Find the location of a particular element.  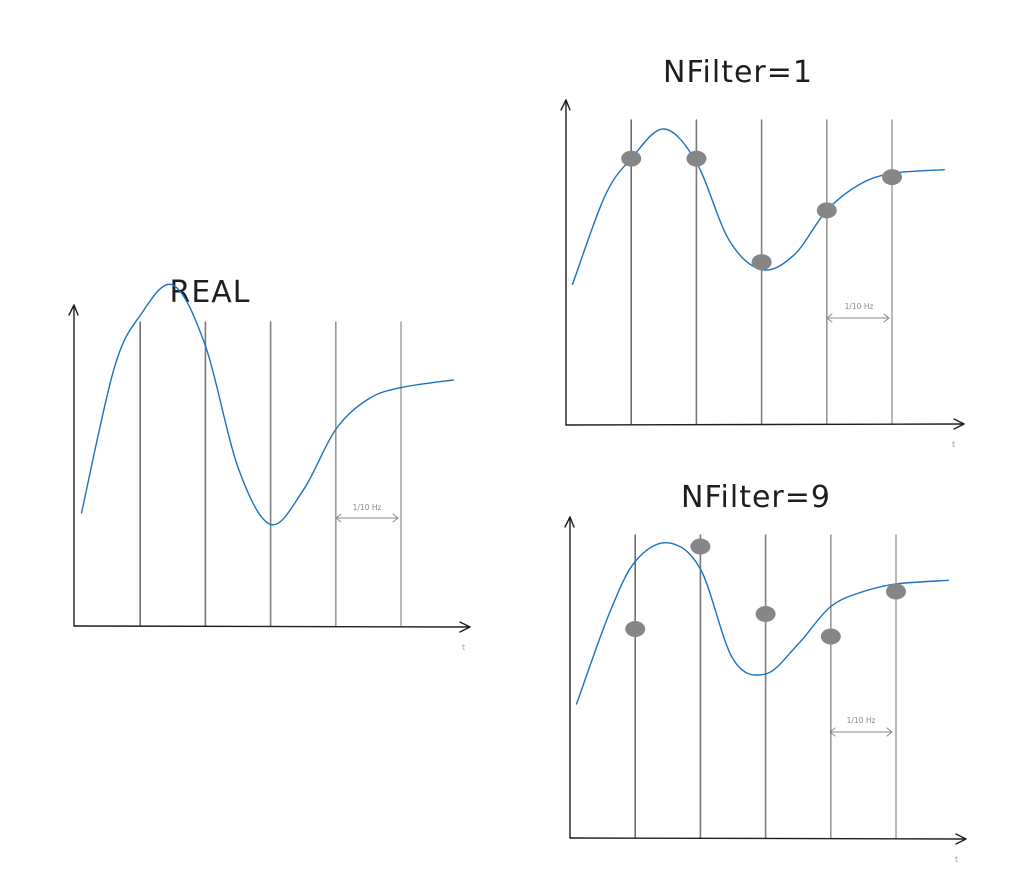

panel-title-nfilter-1: NFilter=1 is located at coordinates (738, 72).